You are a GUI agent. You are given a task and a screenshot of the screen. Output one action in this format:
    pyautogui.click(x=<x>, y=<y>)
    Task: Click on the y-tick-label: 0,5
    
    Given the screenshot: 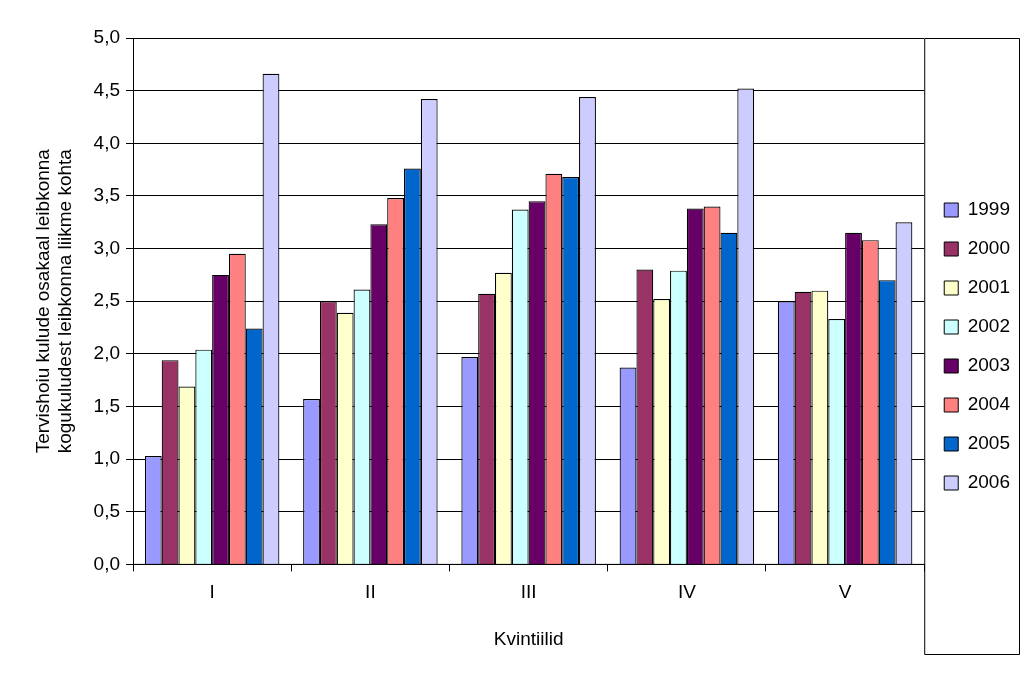 What is the action you would take?
    pyautogui.click(x=107, y=510)
    